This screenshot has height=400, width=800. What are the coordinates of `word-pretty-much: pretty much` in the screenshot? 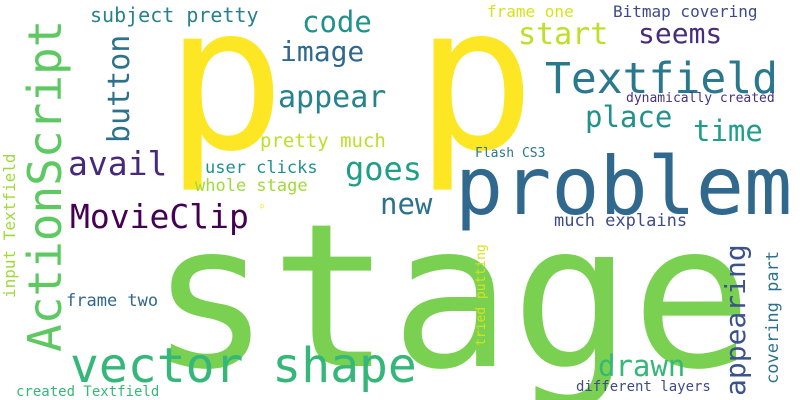 It's located at (323, 141).